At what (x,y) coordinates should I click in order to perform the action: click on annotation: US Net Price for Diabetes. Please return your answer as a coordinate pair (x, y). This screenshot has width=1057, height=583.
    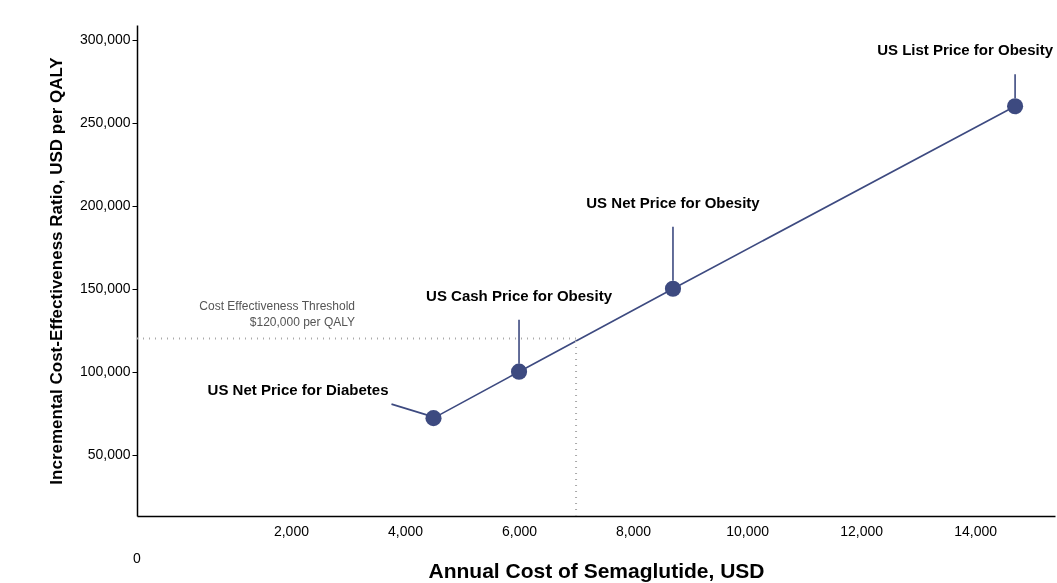
    Looking at the image, I should click on (298, 390).